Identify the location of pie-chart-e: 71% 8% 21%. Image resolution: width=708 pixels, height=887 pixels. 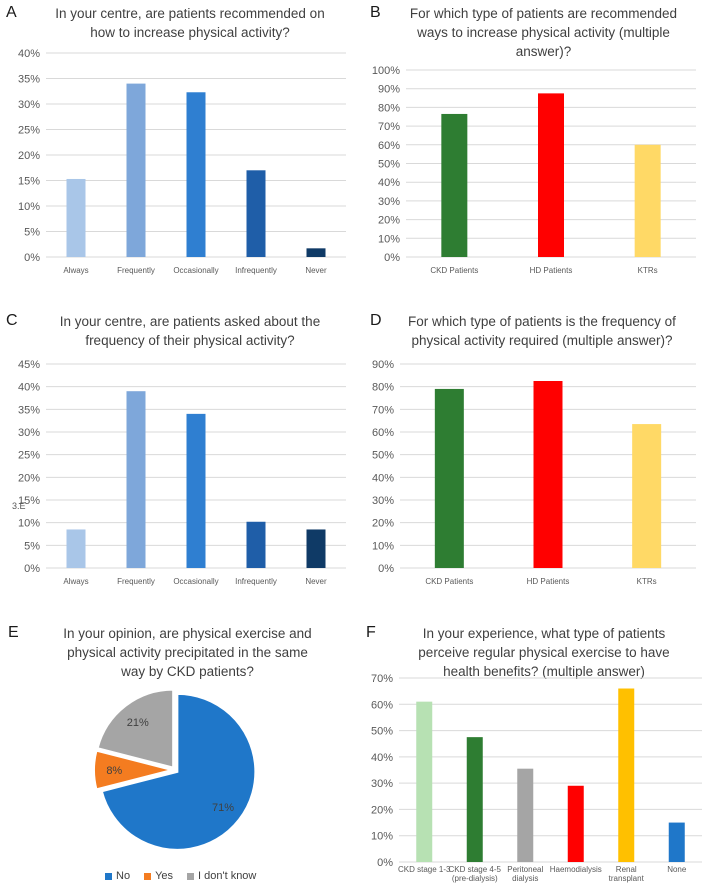
(175, 769).